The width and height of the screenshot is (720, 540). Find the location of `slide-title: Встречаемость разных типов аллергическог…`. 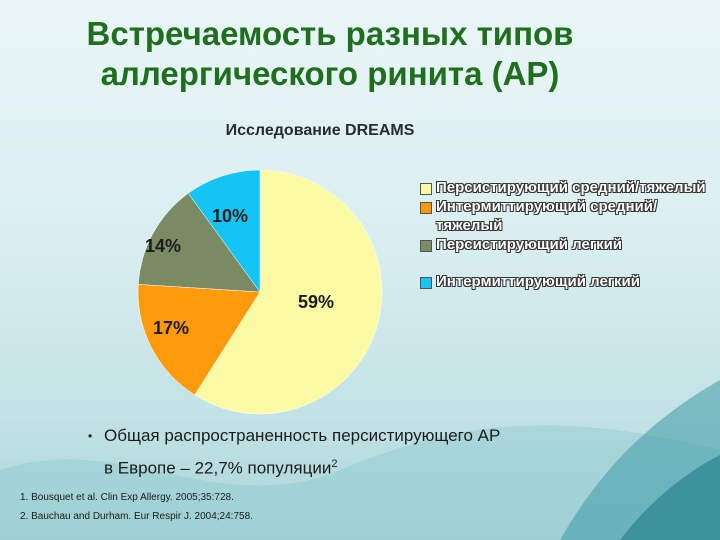

slide-title: Встречаемость разных типов аллергическог… is located at coordinates (330, 54).